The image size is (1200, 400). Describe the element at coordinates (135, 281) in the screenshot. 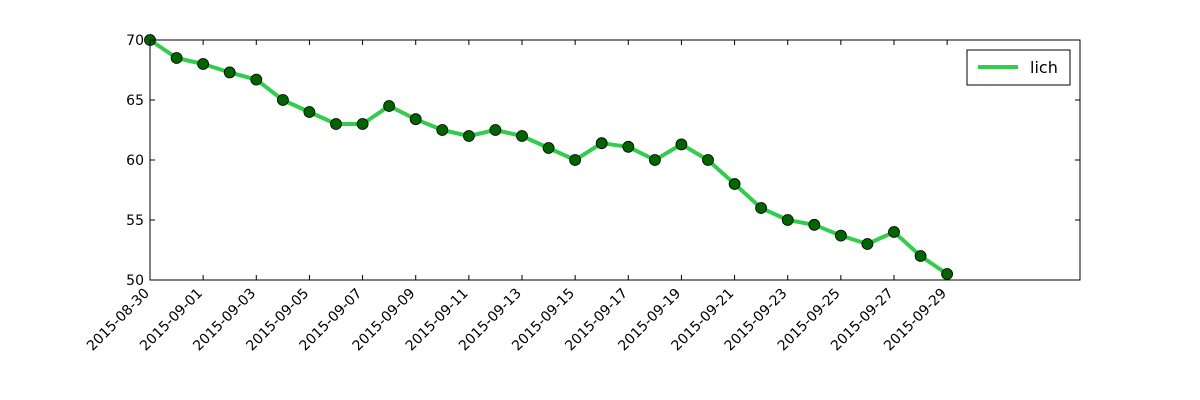

I see `y-tick-label: 50` at that location.